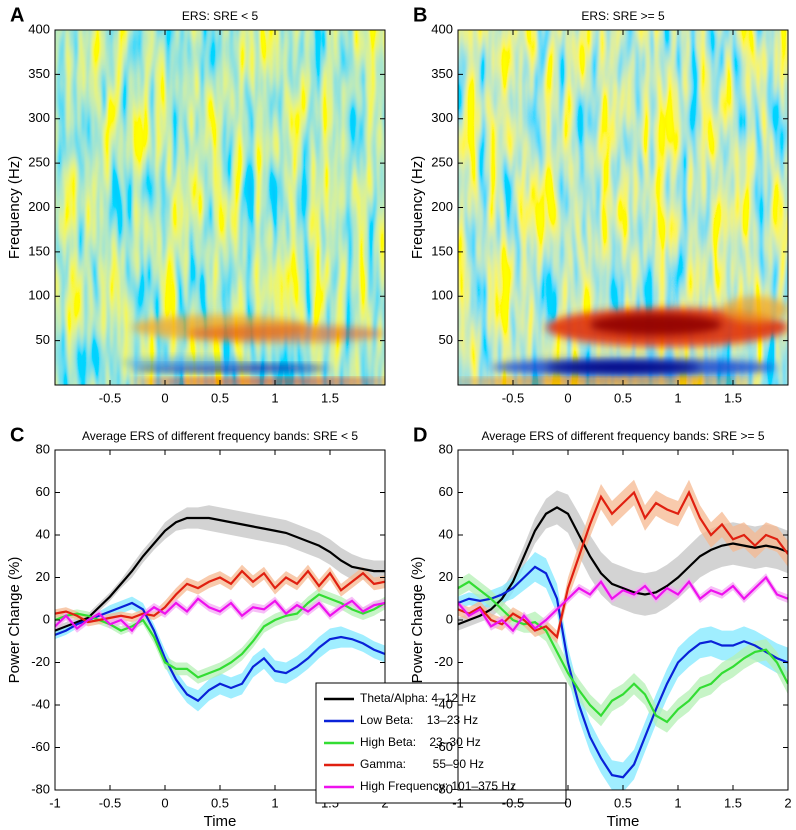 The image size is (796, 830). I want to click on legend-label: High Beta: 23–30 Hz, so click(420, 742).